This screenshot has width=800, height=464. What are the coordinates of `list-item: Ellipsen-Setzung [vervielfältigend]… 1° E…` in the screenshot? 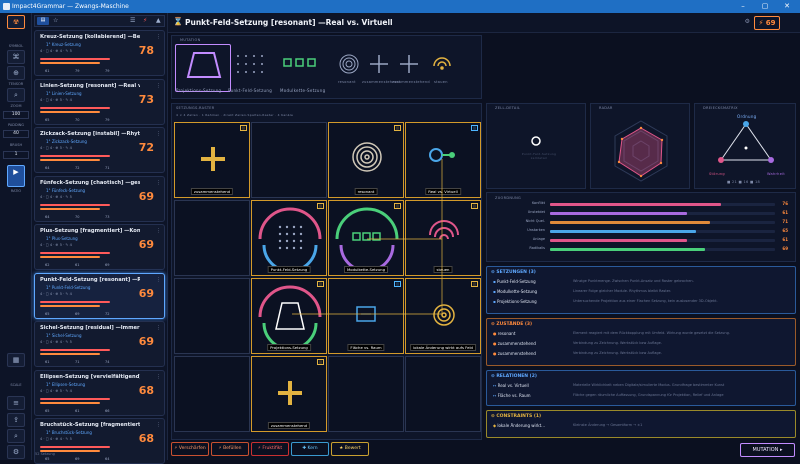 It's located at (99, 392).